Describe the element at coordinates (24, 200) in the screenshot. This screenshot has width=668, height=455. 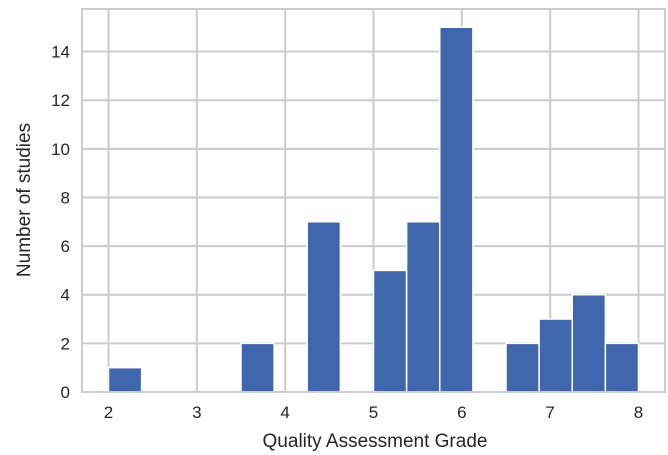
I see `y-axis-label: Number of studies` at that location.